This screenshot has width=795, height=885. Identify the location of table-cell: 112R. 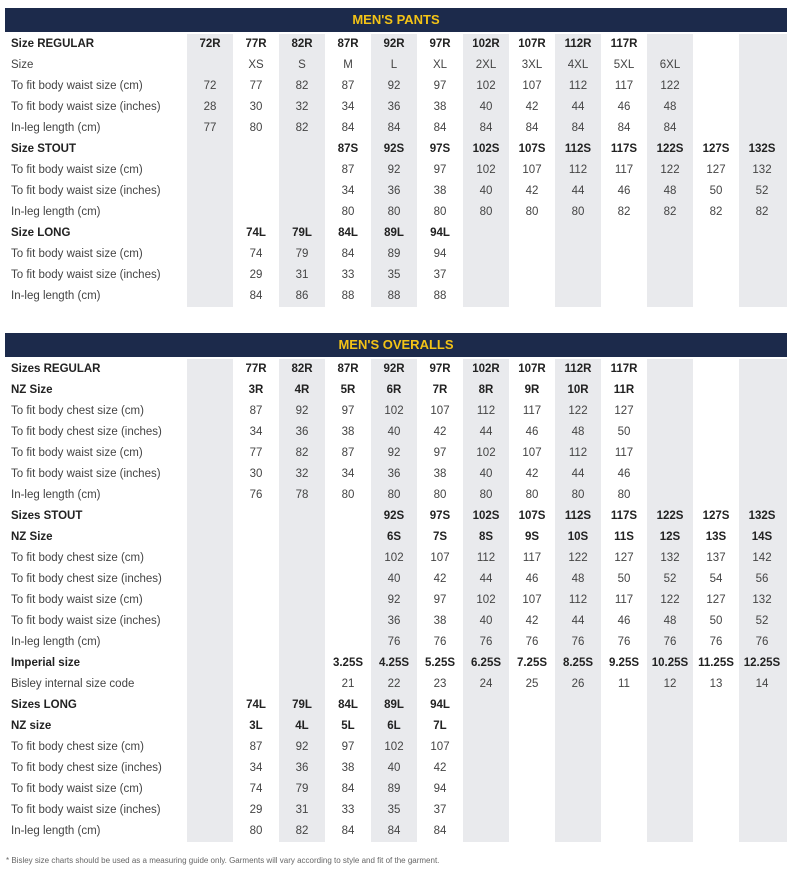
(578, 369).